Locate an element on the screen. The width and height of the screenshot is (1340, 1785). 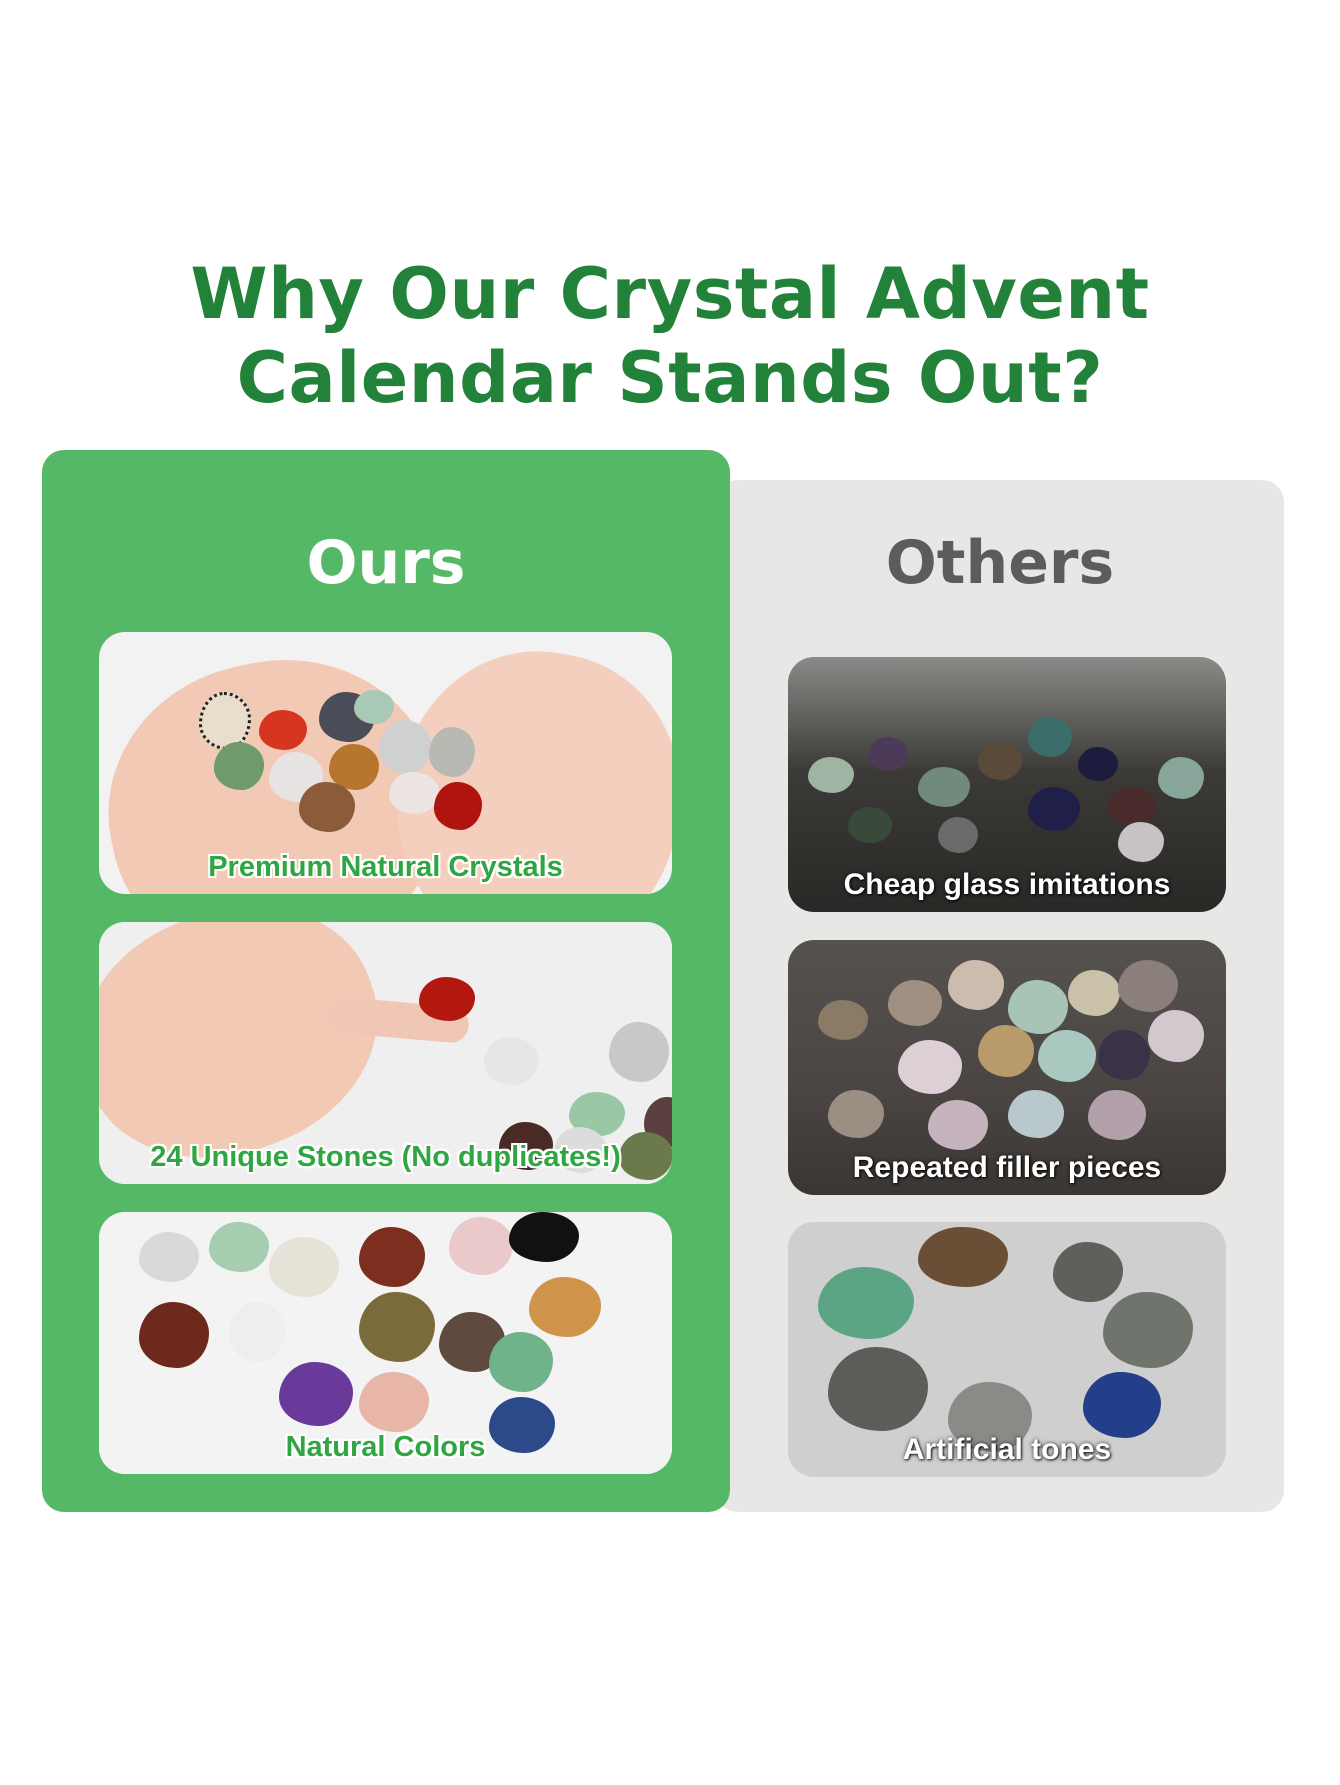
ours-card-unique-stones: 24 Unique Stones (No duplicates!) is located at coordinates (385, 1053).